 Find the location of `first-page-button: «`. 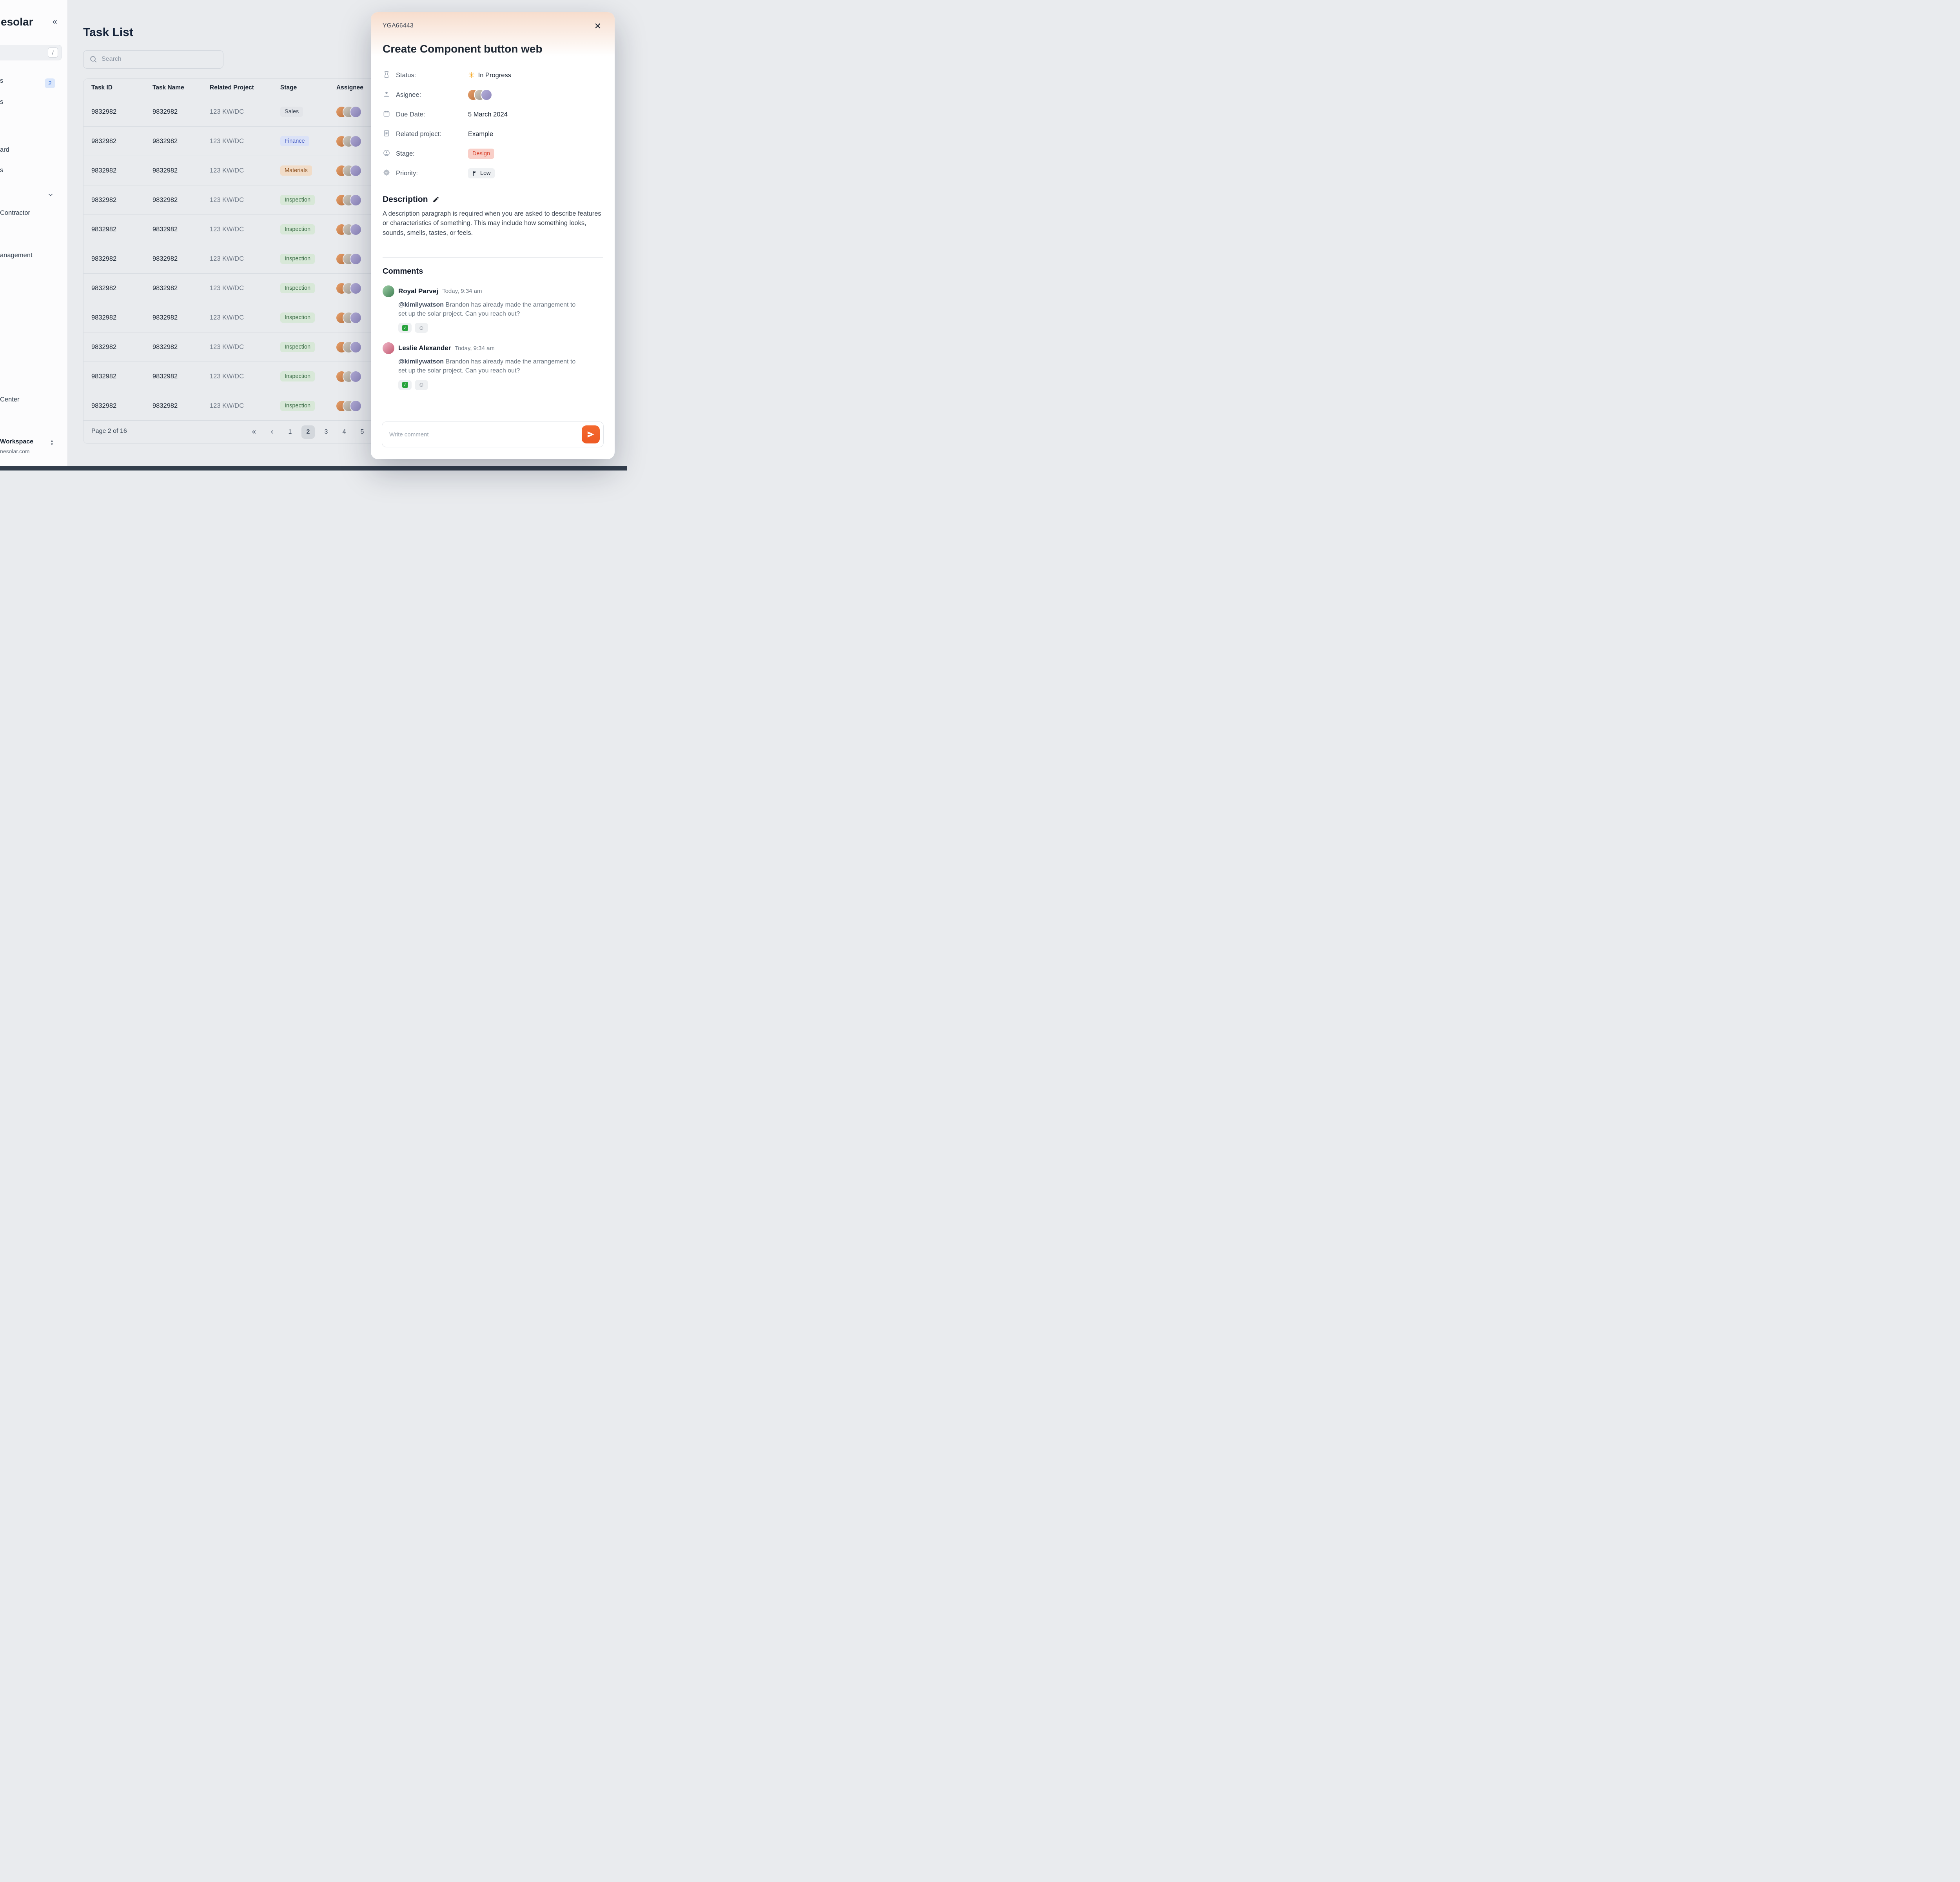

first-page-button: « is located at coordinates (254, 432).